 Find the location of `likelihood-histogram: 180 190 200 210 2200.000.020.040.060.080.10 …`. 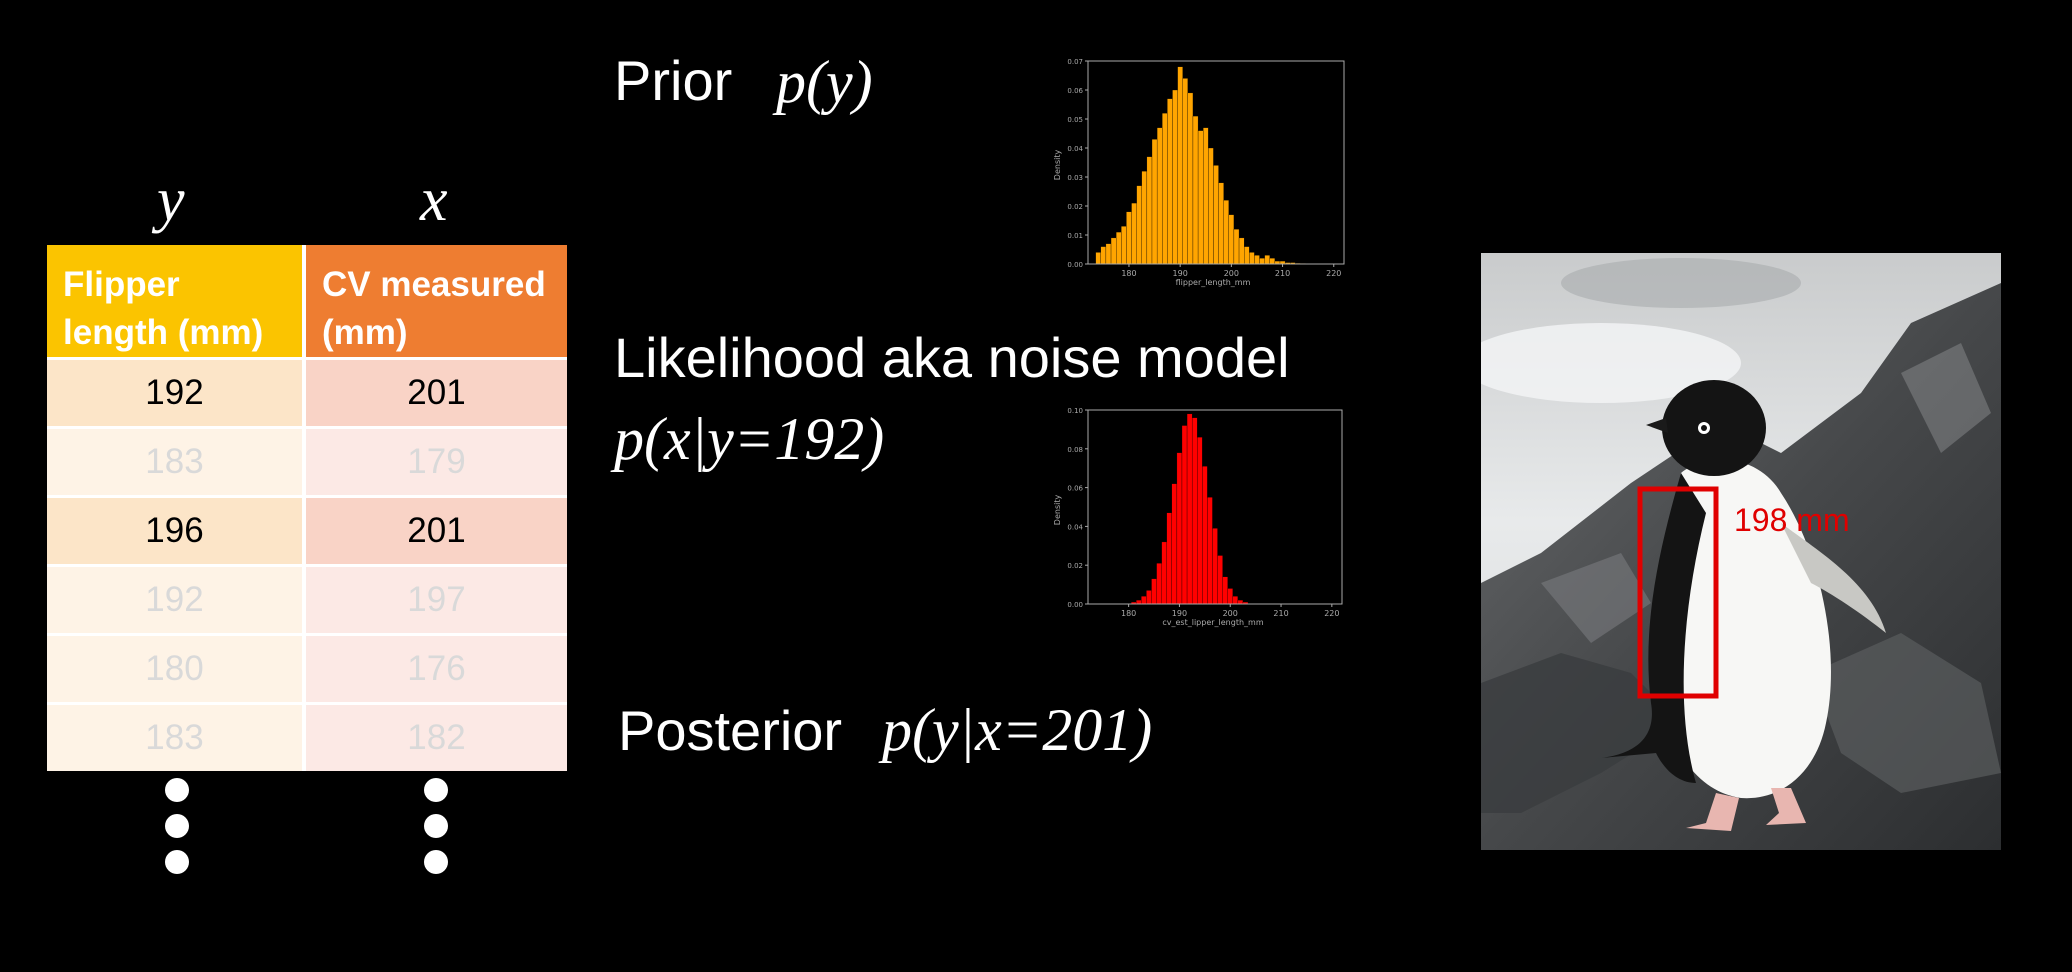

likelihood-histogram: 180 190 200 210 2200.000.020.040.060.080.10 … is located at coordinates (1198, 520).